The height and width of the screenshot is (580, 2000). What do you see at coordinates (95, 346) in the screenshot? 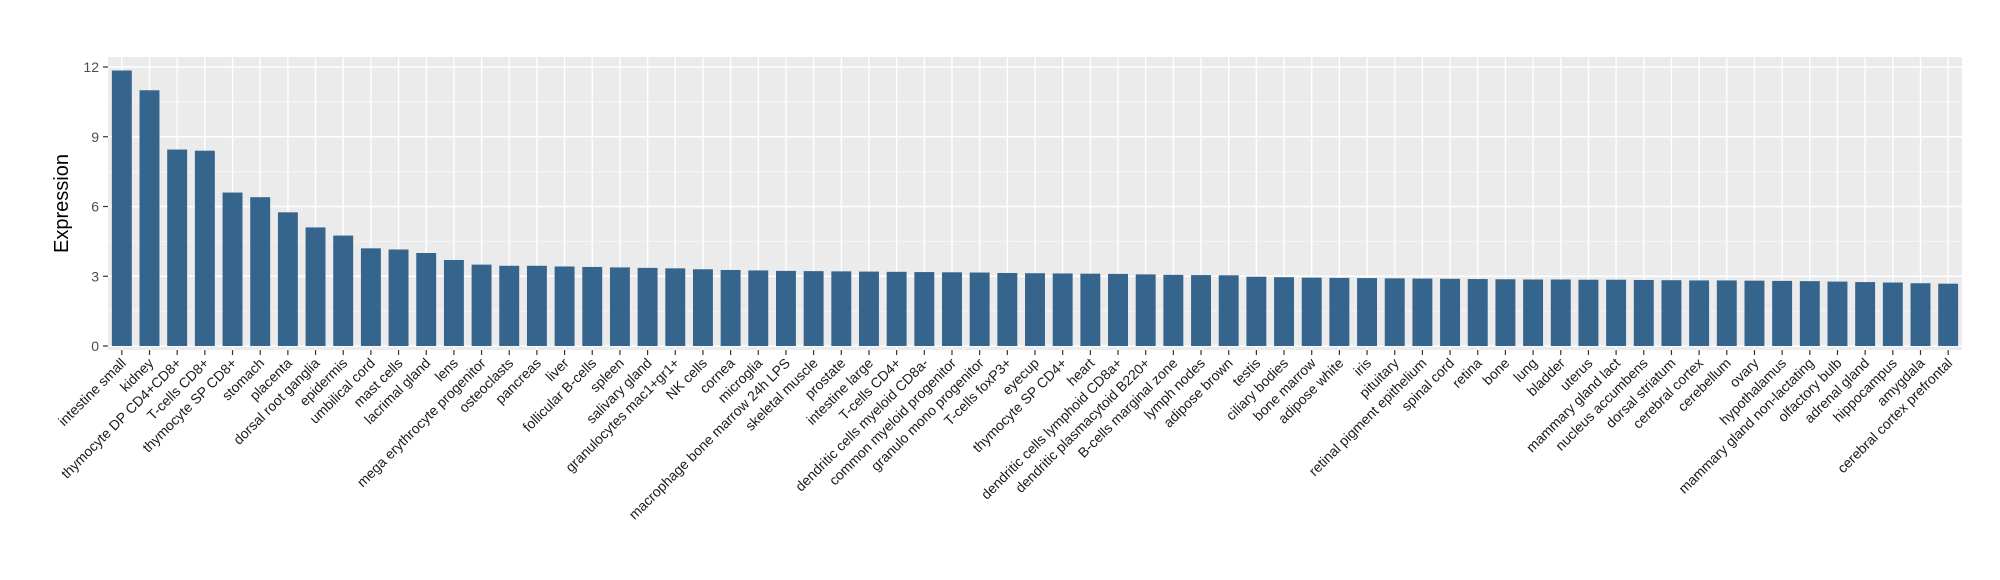
I see `y-tick-label: 0` at bounding box center [95, 346].